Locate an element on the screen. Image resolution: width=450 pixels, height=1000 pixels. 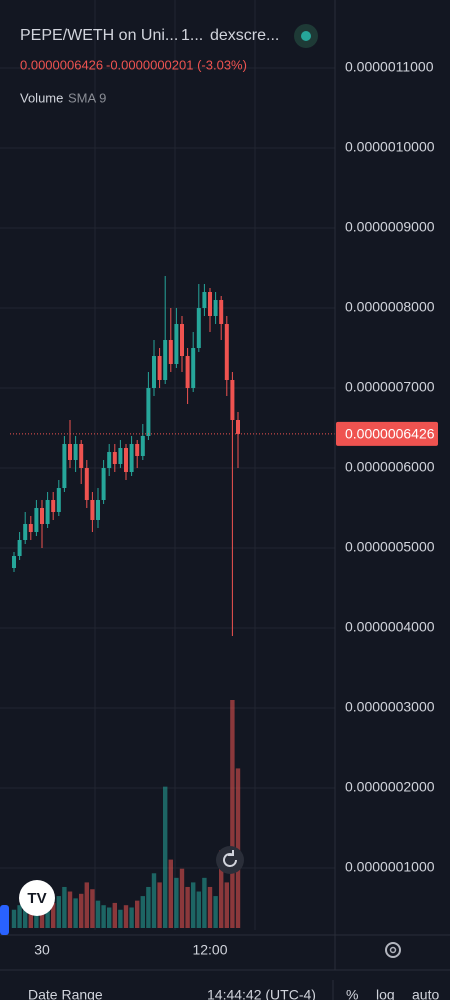
log-toggle: log is located at coordinates (385, 993).